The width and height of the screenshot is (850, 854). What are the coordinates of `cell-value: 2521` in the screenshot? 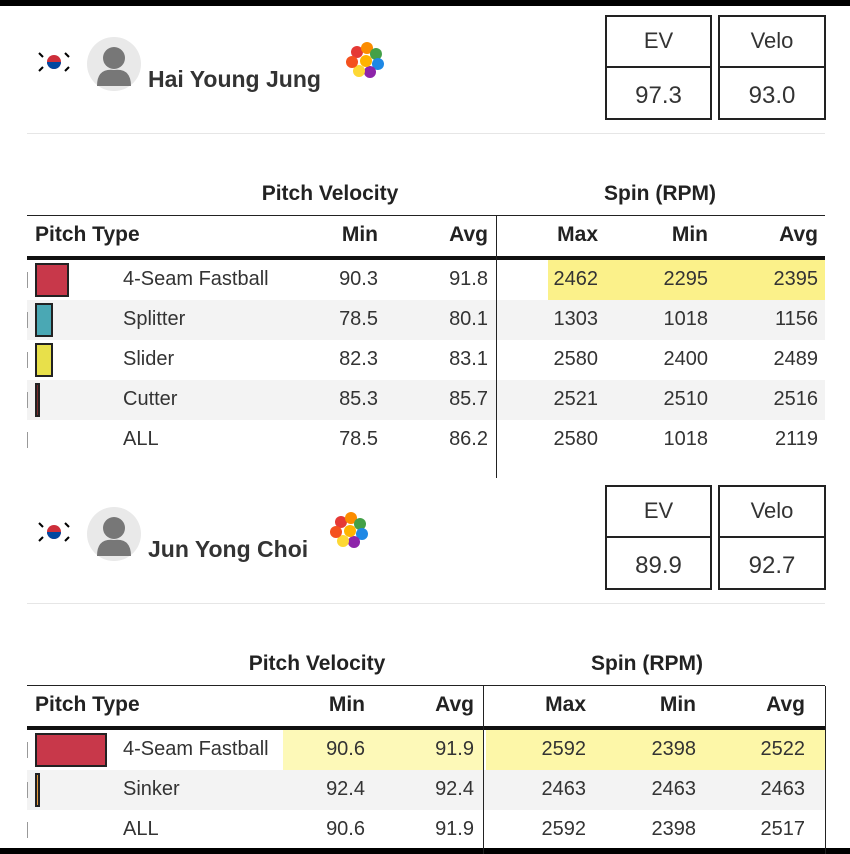 It's located at (576, 399).